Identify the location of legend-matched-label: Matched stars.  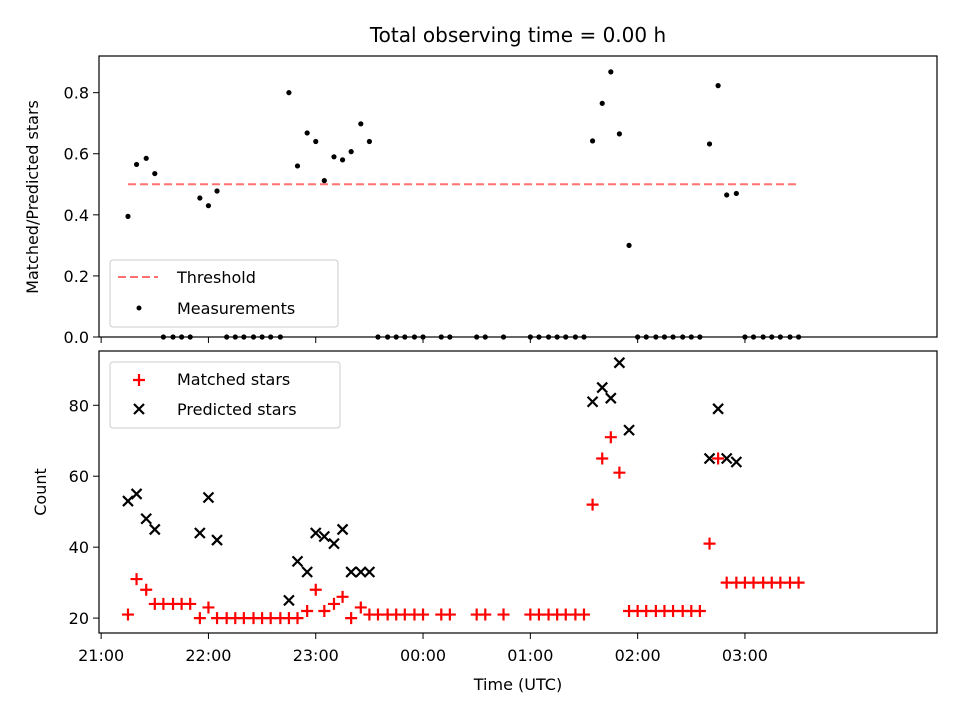
(233, 379).